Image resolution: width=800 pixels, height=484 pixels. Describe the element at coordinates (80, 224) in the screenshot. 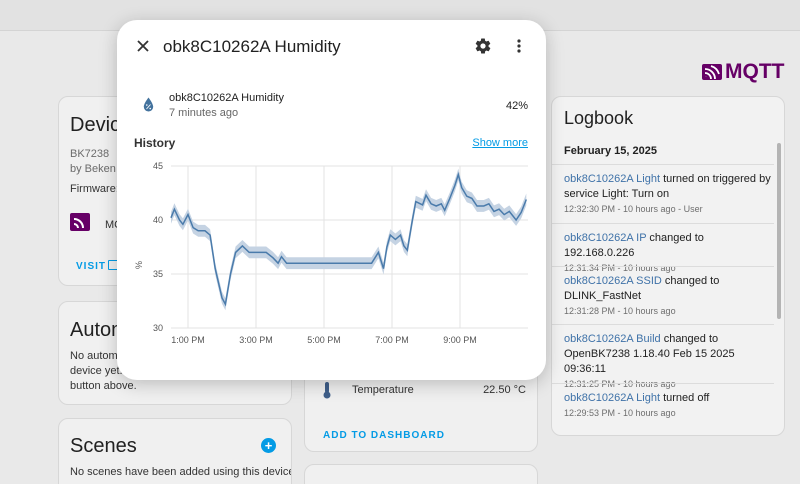

I see `mqtt-integration-icon` at that location.